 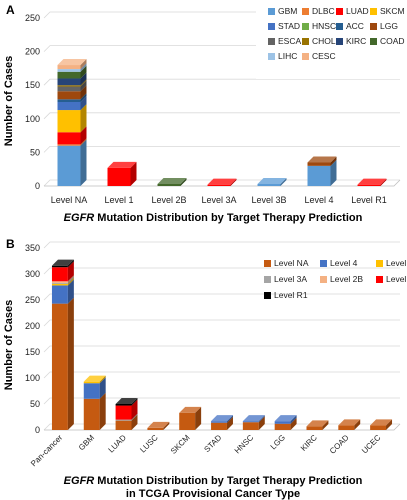 I want to click on y-tick-label: 200, so click(x=32, y=326).